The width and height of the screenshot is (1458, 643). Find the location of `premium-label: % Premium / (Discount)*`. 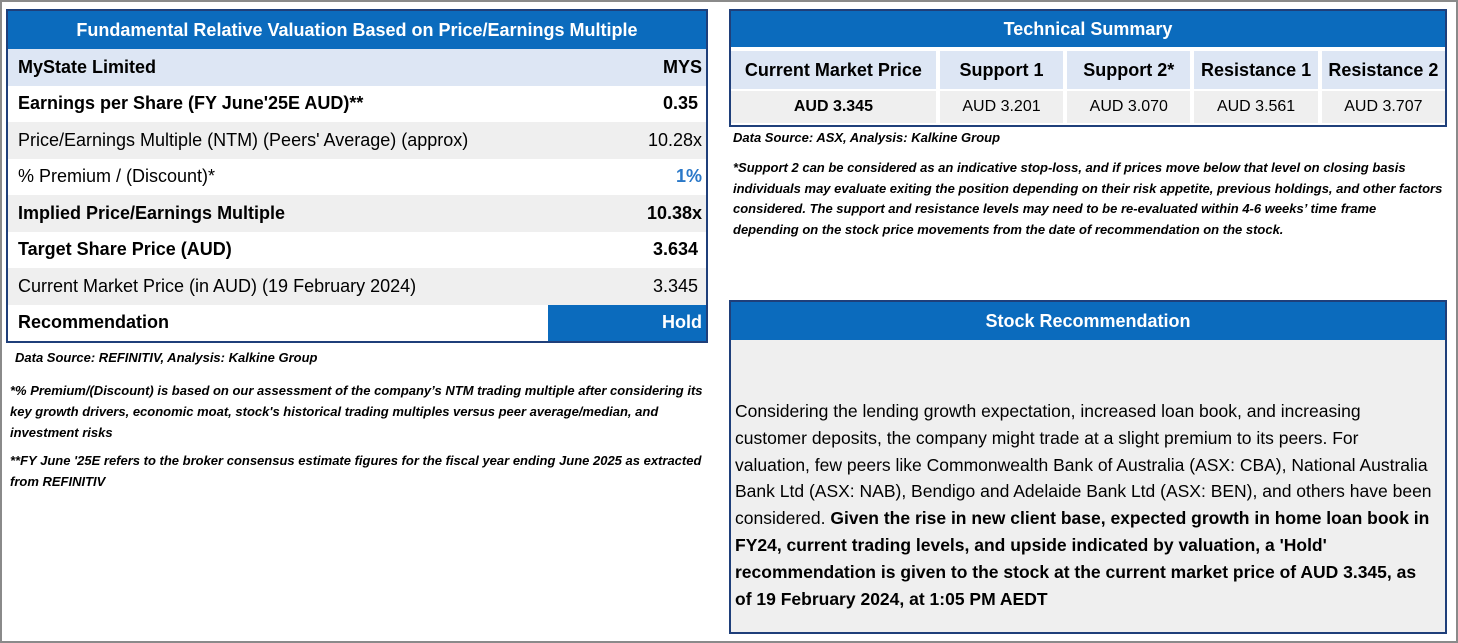

premium-label: % Premium / (Discount)* is located at coordinates (117, 176).